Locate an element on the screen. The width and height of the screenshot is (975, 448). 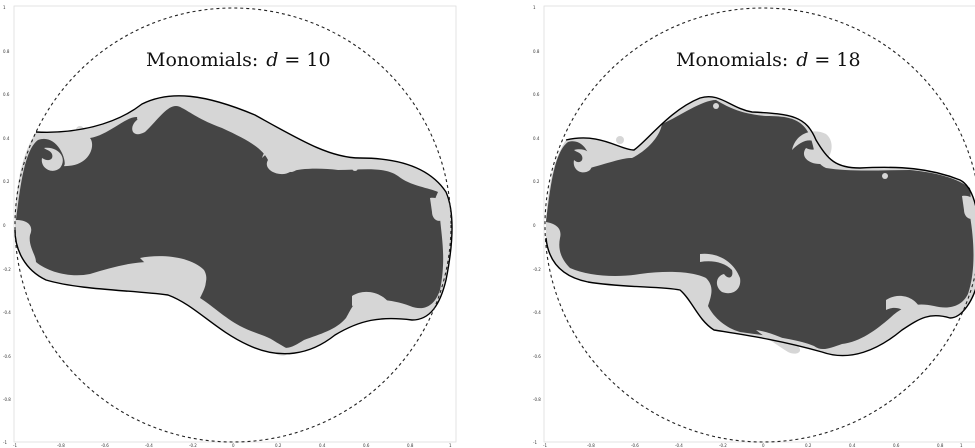
panel-title: Monomials: d = 18 is located at coordinates (768, 60).